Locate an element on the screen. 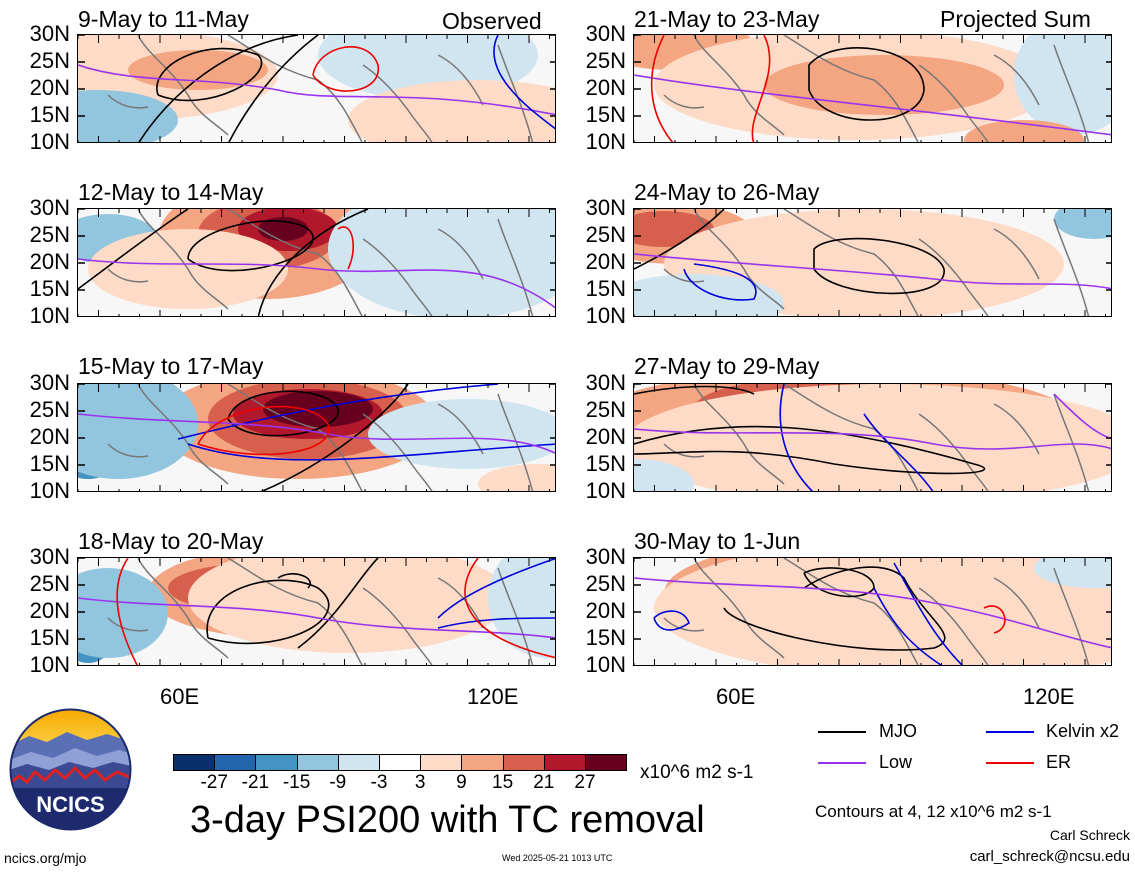 This screenshot has width=1135, height=872. figure-title: 3-day PSI200 with TC removal is located at coordinates (447, 820).